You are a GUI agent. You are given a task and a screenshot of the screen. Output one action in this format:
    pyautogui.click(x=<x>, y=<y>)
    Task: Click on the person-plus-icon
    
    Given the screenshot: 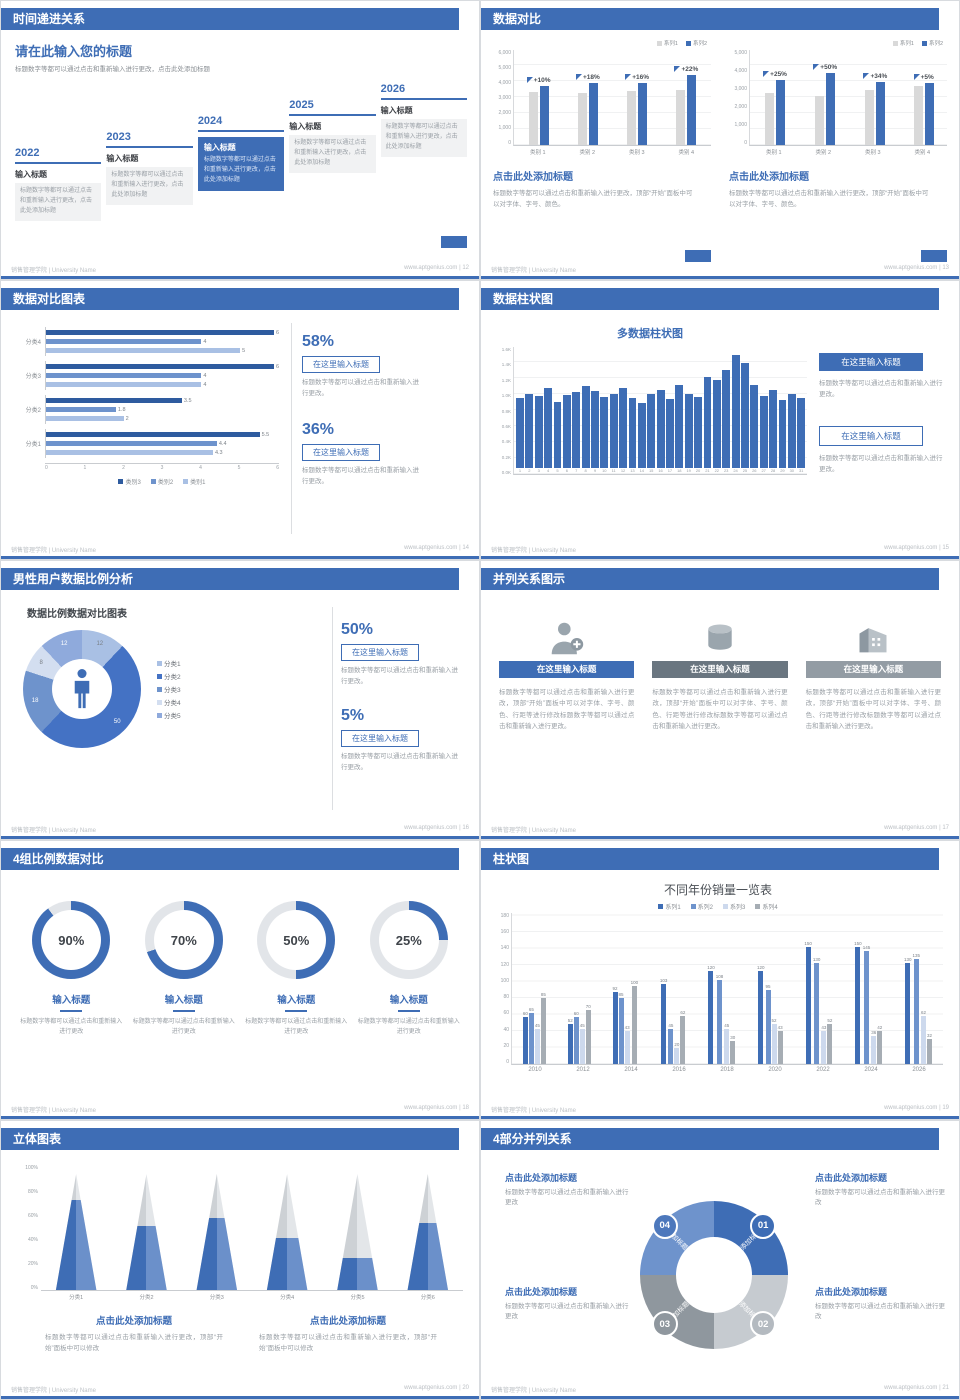 What is the action you would take?
    pyautogui.click(x=566, y=638)
    